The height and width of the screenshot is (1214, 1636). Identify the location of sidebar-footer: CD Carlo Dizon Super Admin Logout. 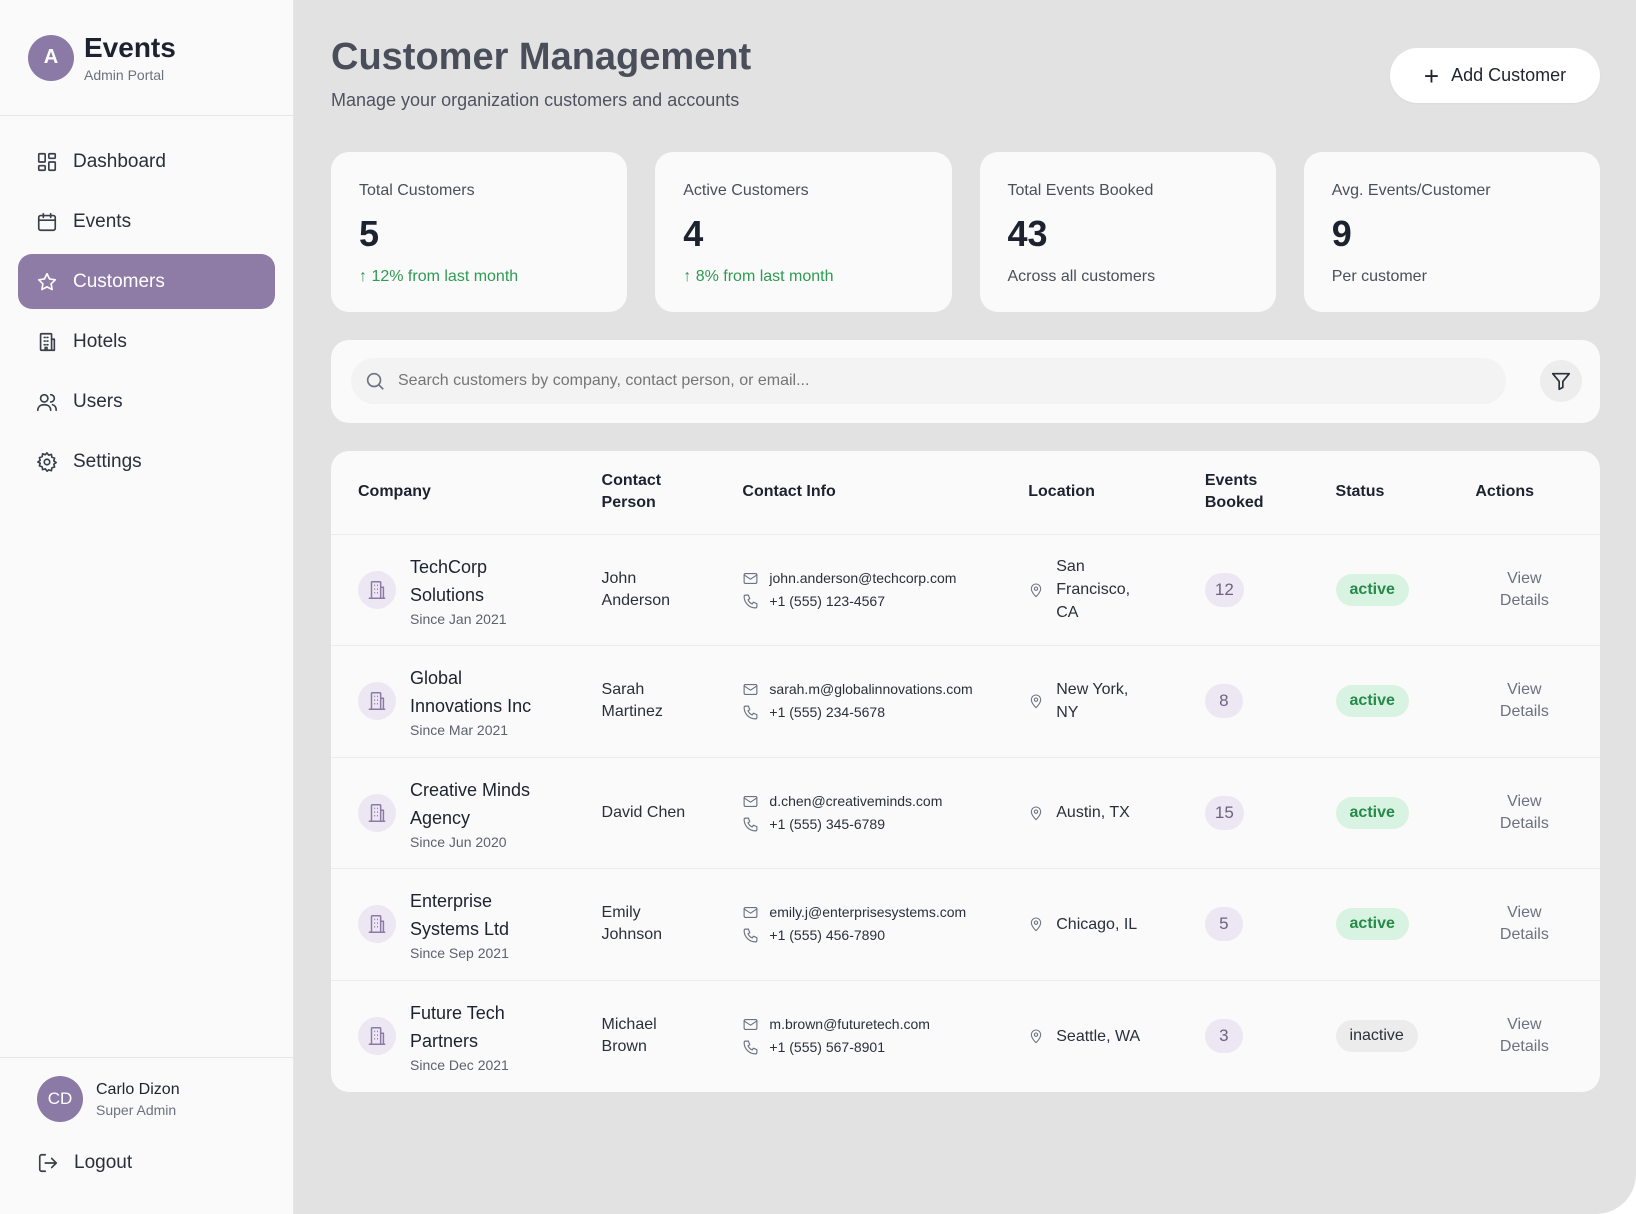
(146, 1135).